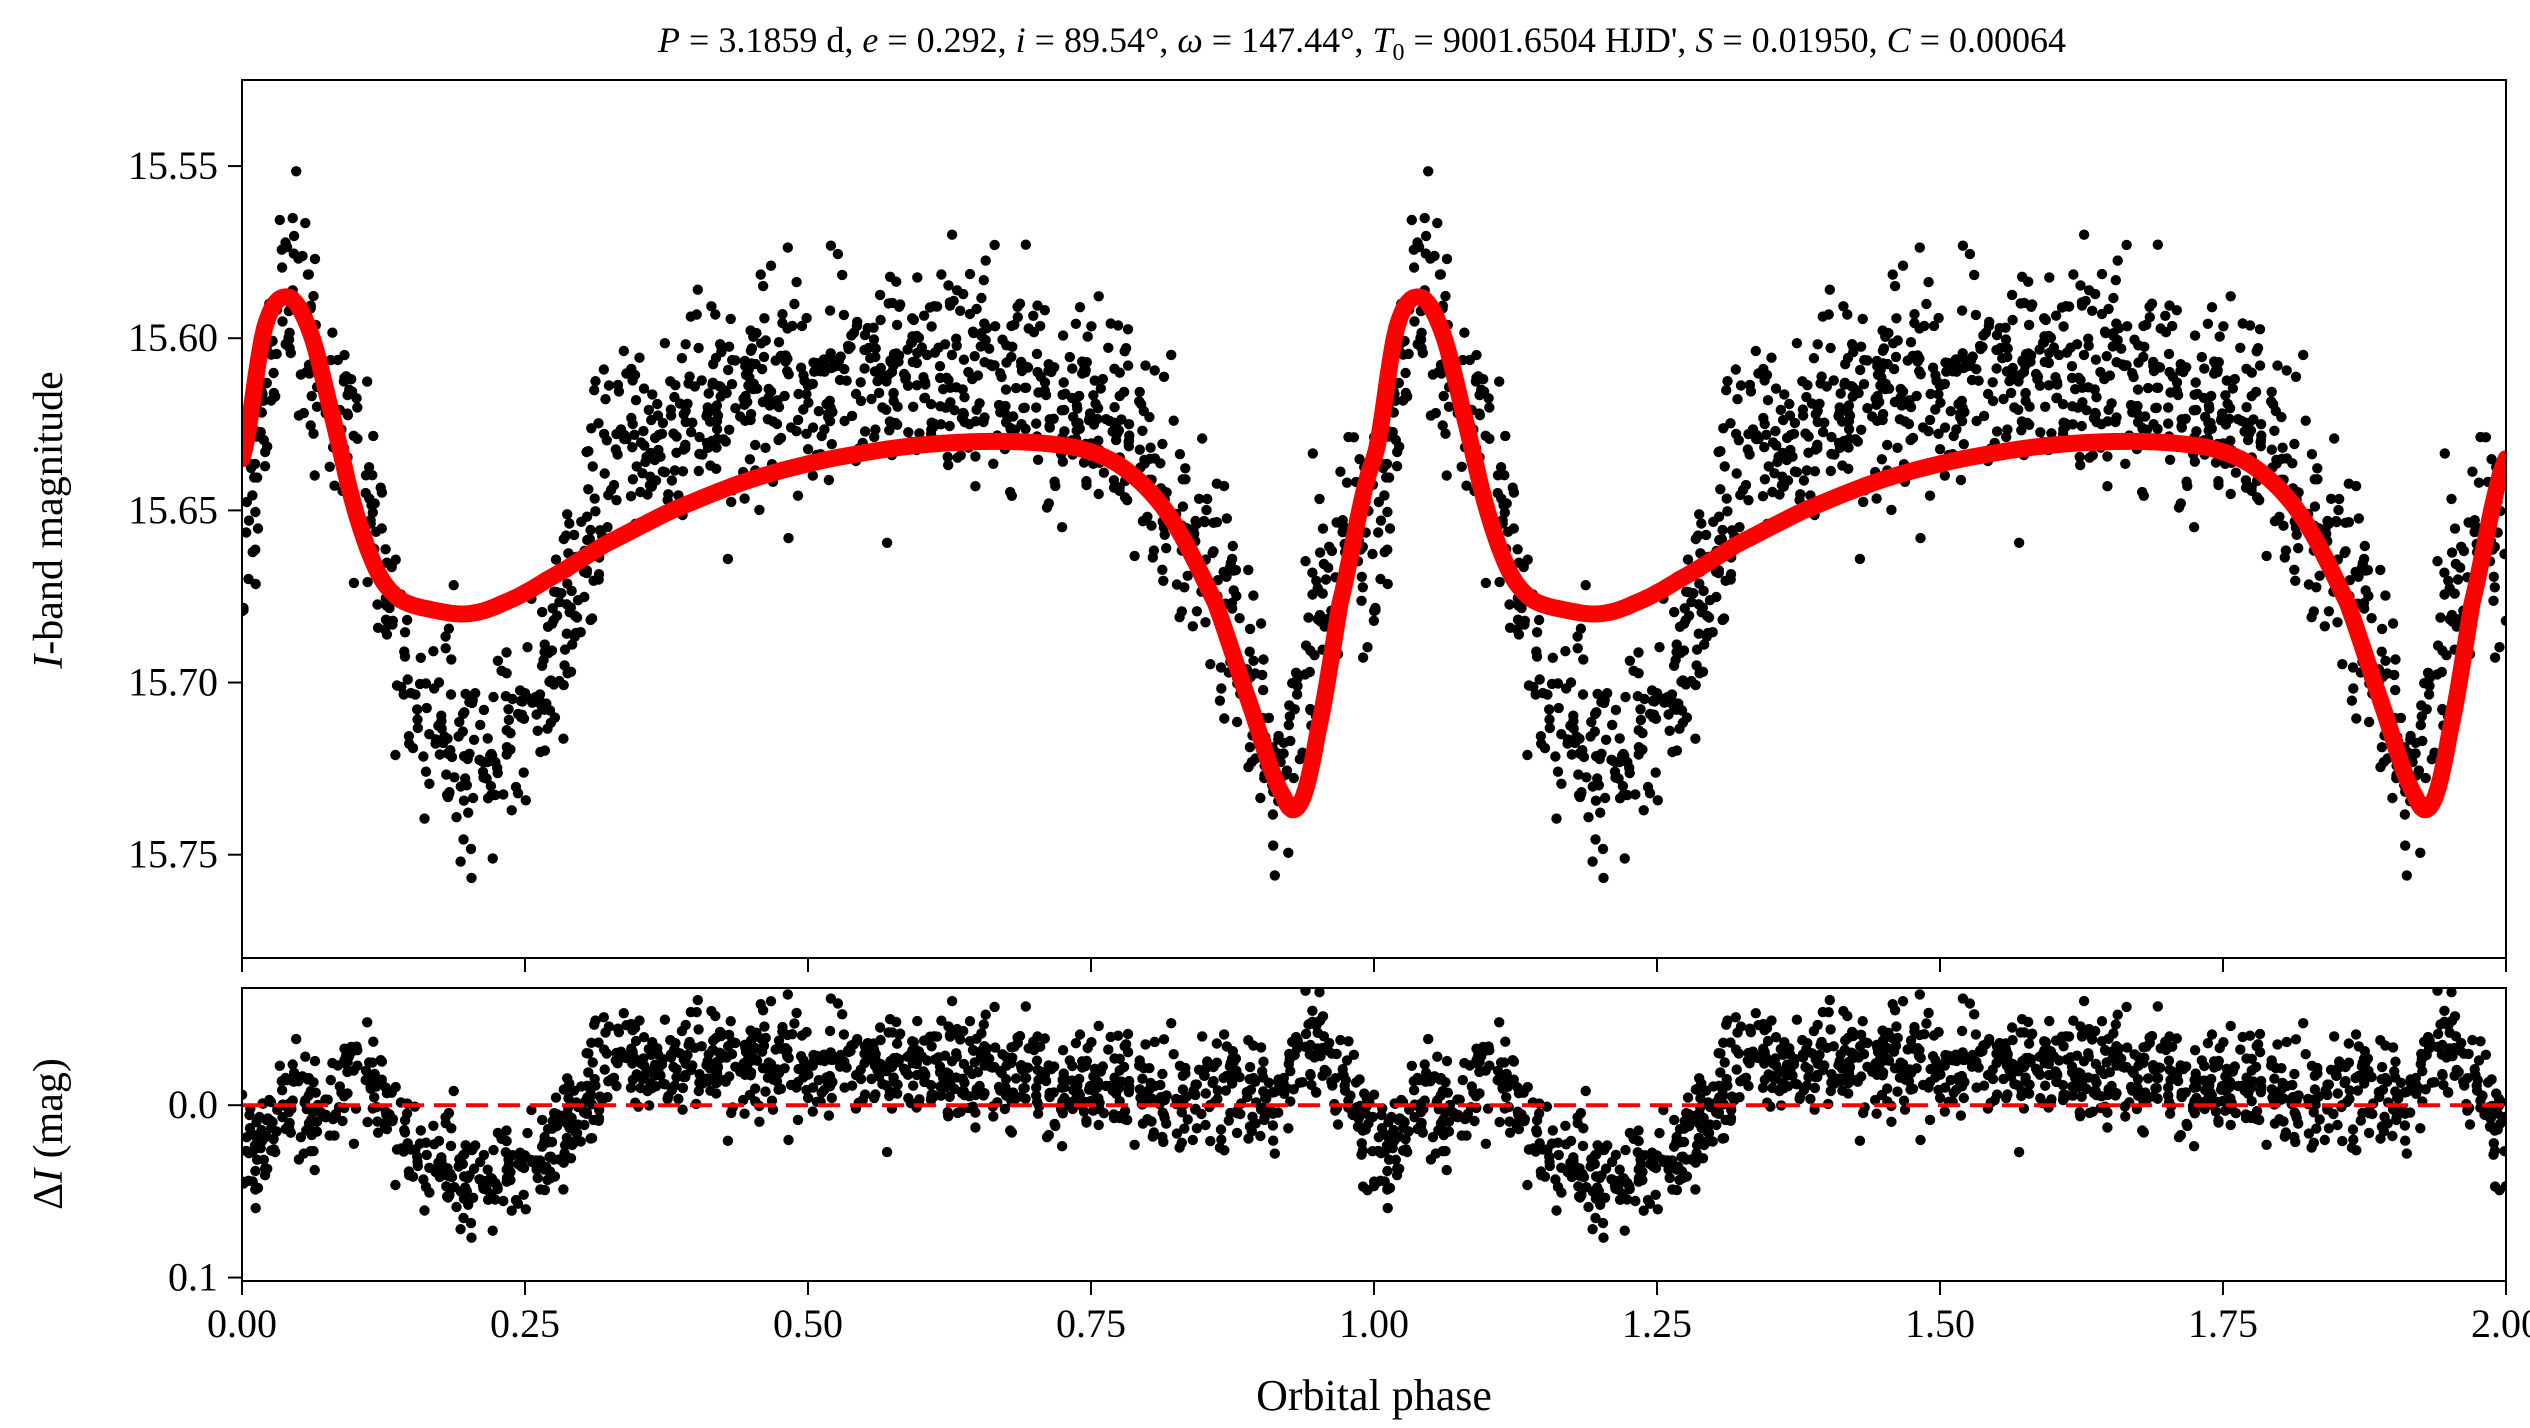  What do you see at coordinates (870, 40) in the screenshot?
I see `title-e-symbol: e` at bounding box center [870, 40].